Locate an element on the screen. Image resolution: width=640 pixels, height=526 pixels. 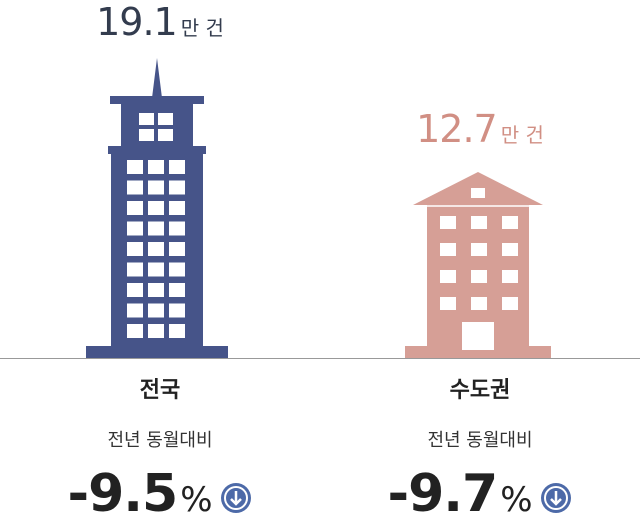
value-number: 12.7 is located at coordinates (457, 129).